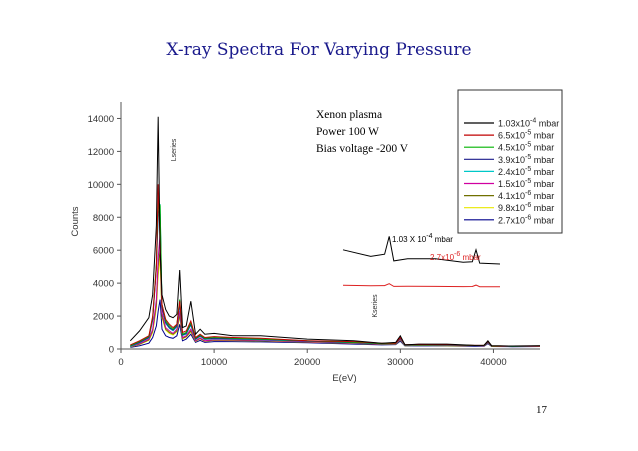 Image resolution: width=638 pixels, height=451 pixels. What do you see at coordinates (174, 149) in the screenshot?
I see `lseries-label: Lseries` at bounding box center [174, 149].